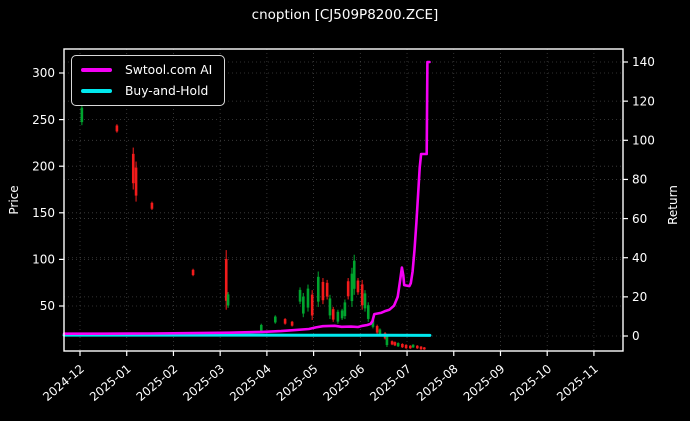 This screenshot has width=690, height=421. What do you see at coordinates (43, 213) in the screenshot?
I see `svg-text: 150` at bounding box center [43, 213].